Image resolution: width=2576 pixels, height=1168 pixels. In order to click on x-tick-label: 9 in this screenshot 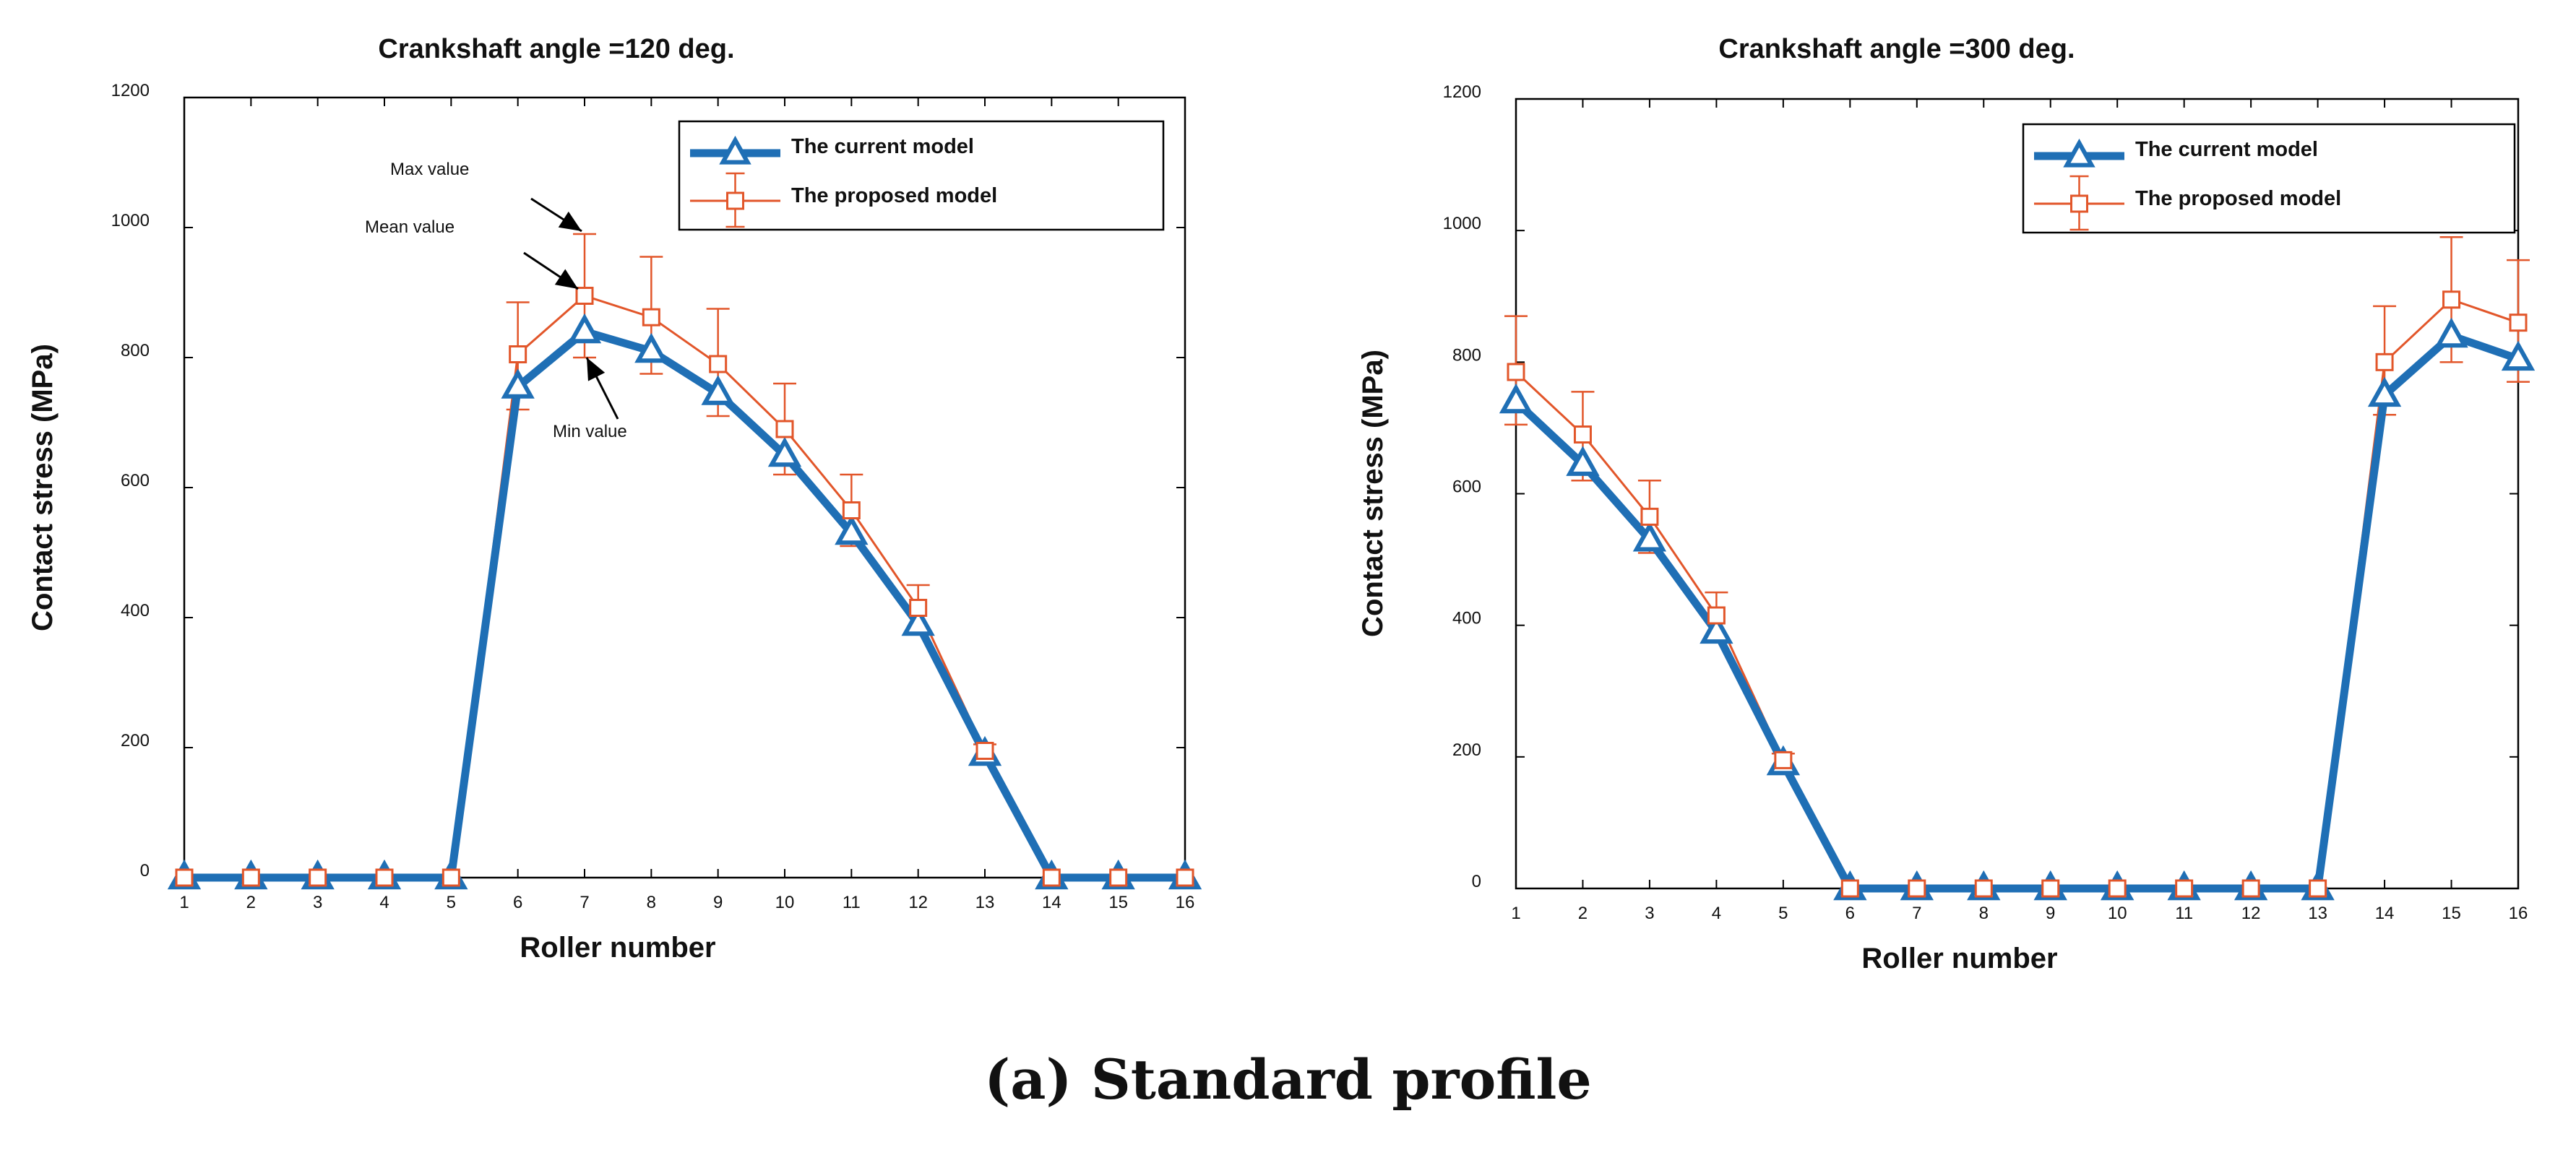, I will do `click(2050, 913)`.